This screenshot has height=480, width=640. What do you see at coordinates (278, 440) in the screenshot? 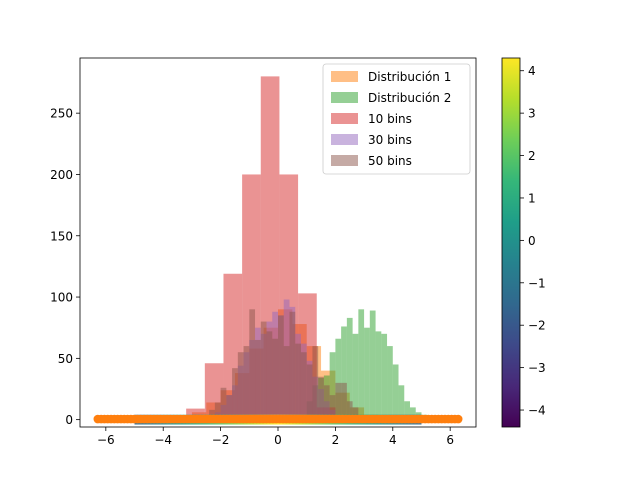
I see `x-tick-label: 0` at bounding box center [278, 440].